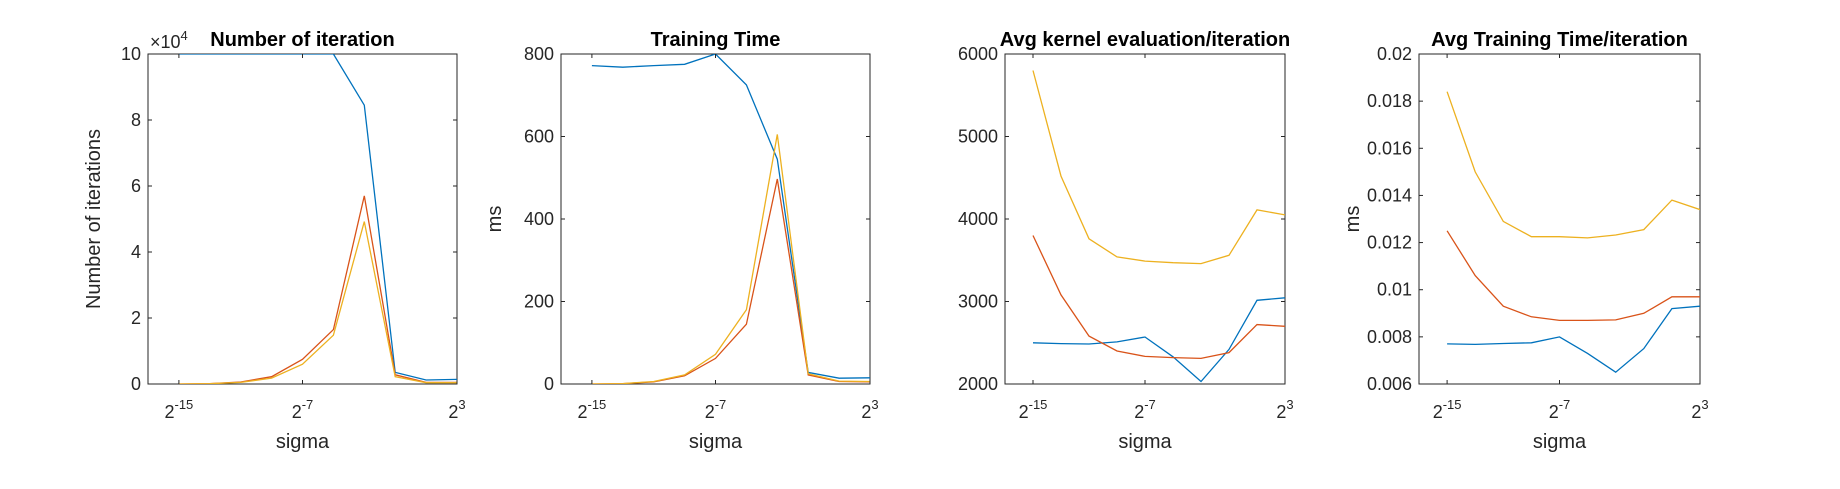 The height and width of the screenshot is (489, 1840). What do you see at coordinates (1394, 290) in the screenshot?
I see `y-tick-label: 0.01` at bounding box center [1394, 290].